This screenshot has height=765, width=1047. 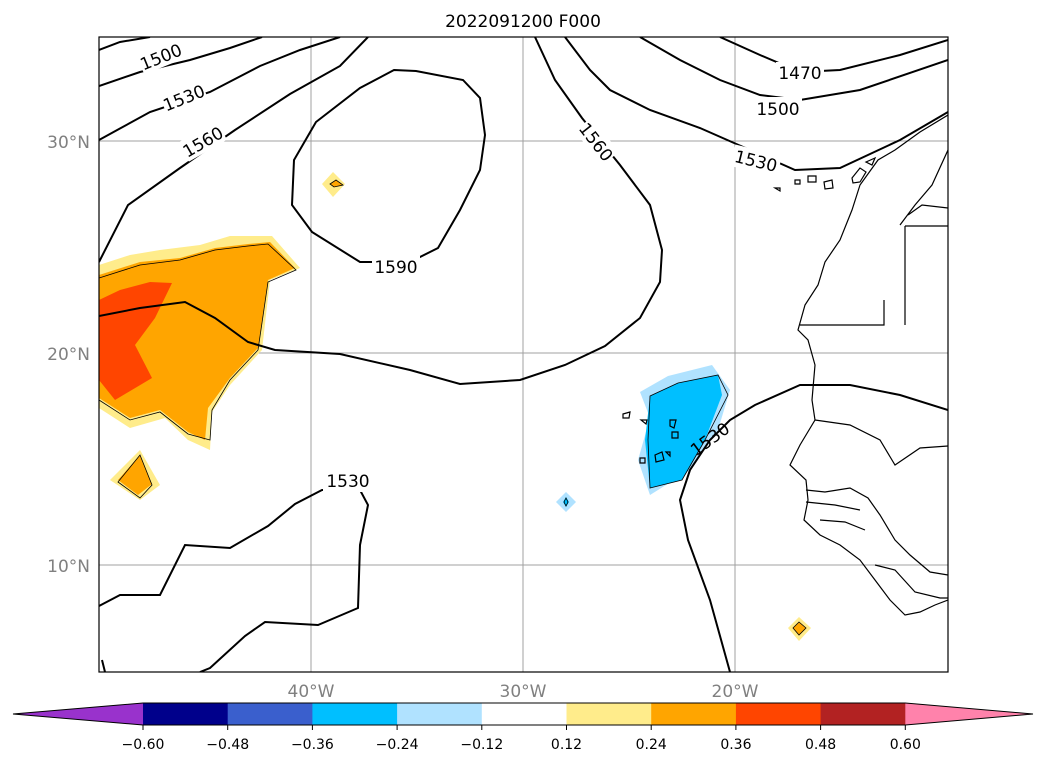 I want to click on lon-label-40w: 40°W, so click(x=311, y=692).